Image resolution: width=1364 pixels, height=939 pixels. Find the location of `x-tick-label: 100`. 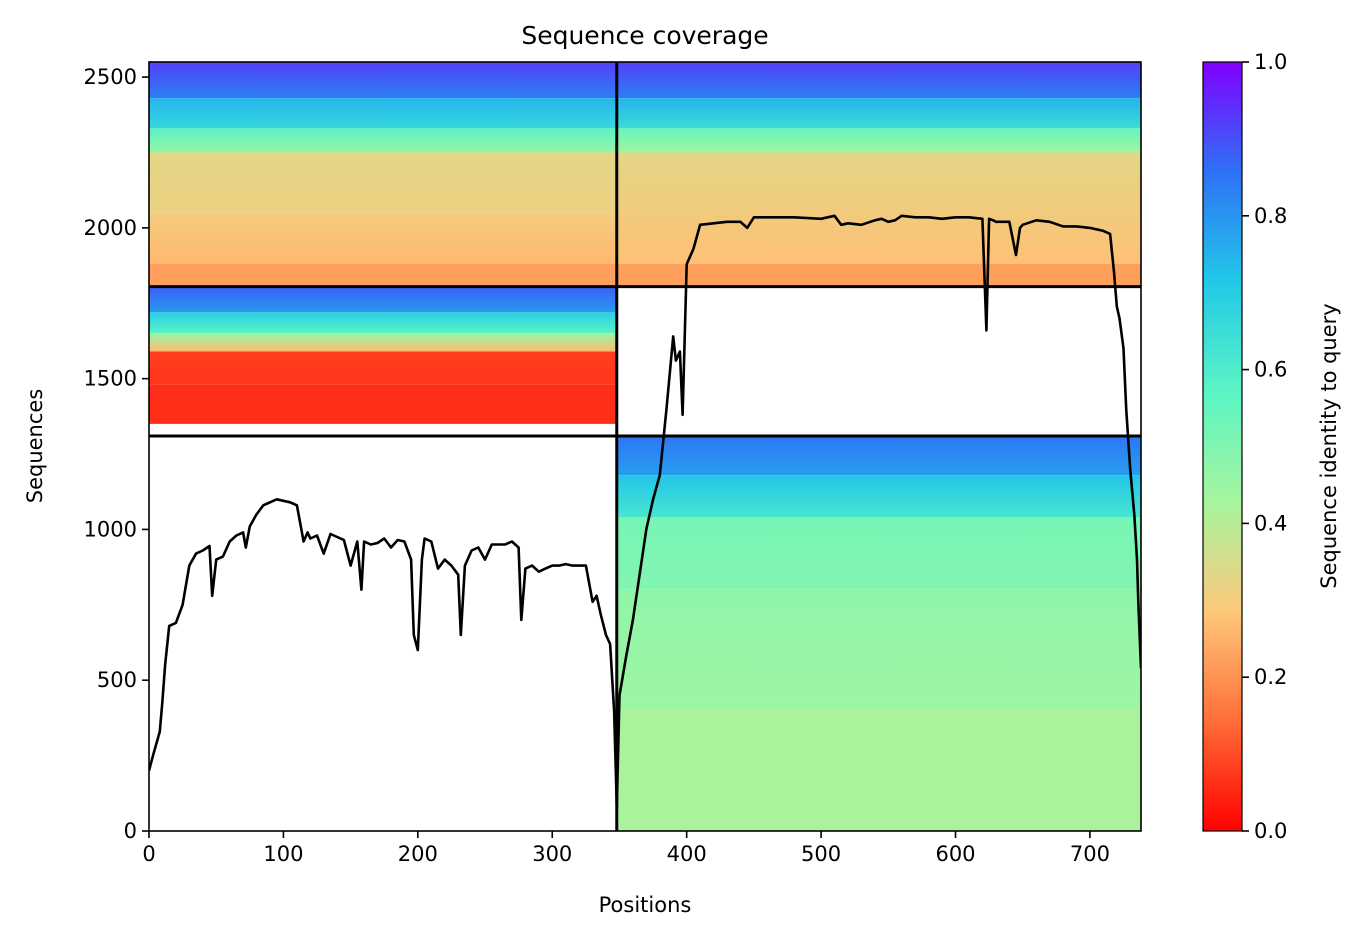

x-tick-label: 100 is located at coordinates (283, 854).